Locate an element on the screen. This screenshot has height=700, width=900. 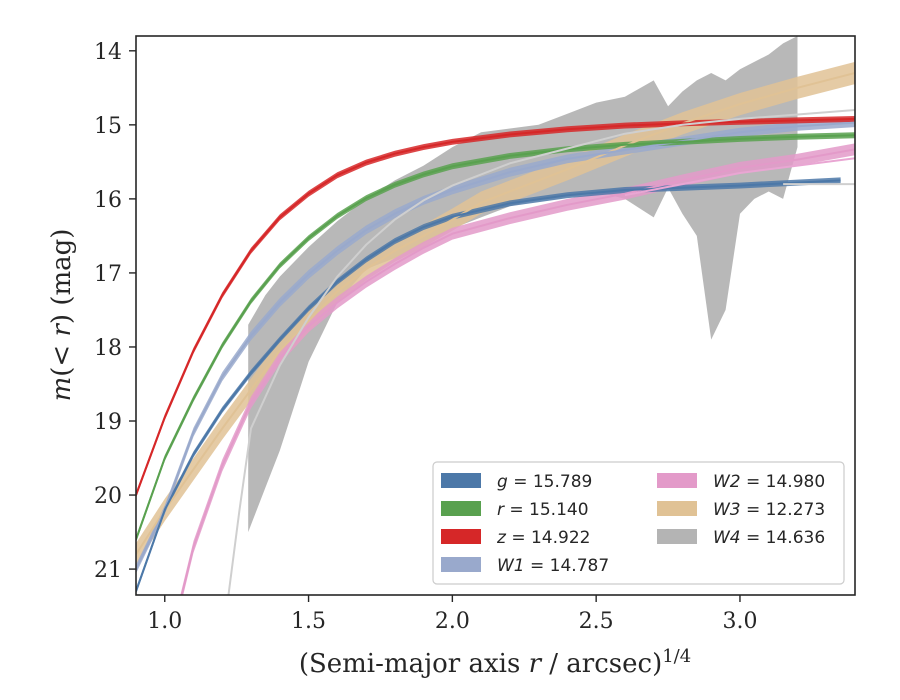
legend-label-w3: W3 = 12.273 is located at coordinates (769, 510).